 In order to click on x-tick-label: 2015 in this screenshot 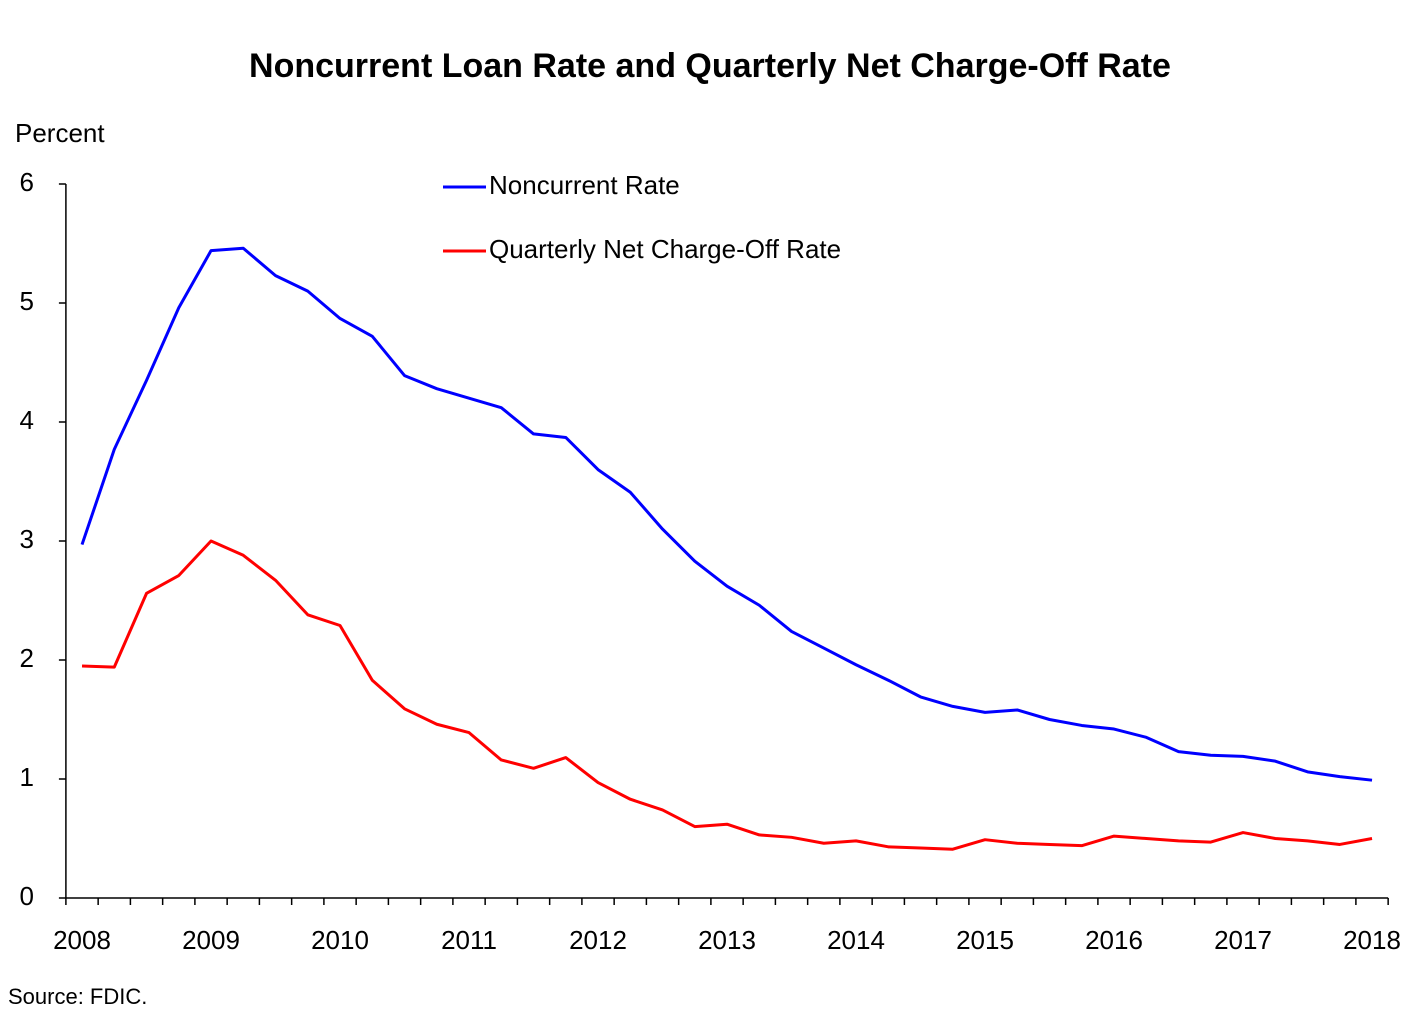, I will do `click(985, 940)`.